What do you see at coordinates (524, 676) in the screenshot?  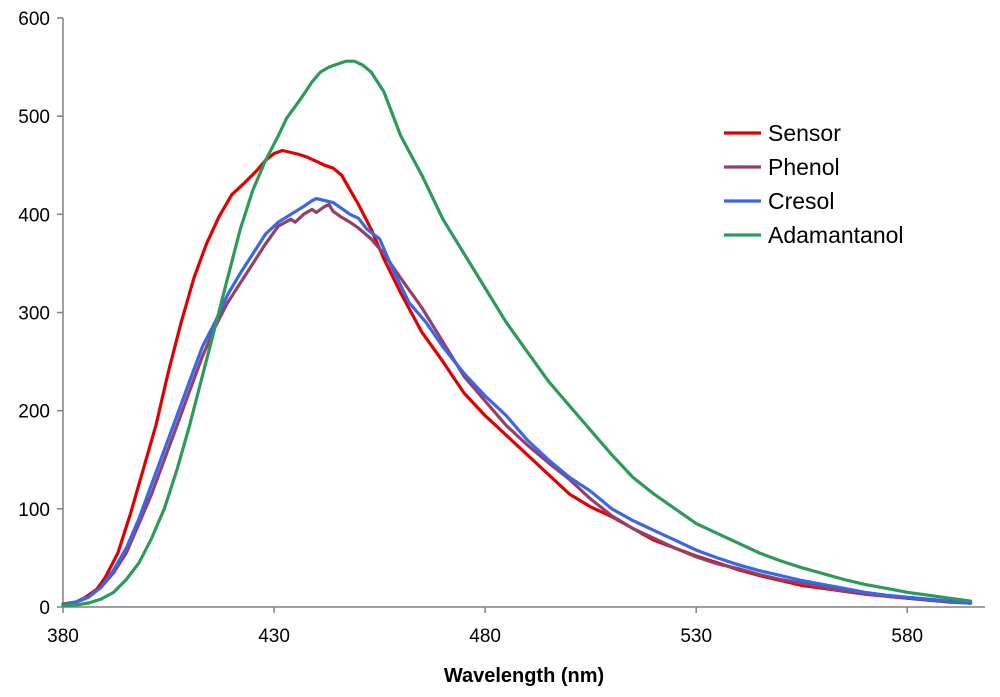 I see `x-axis-title: Wavelength (nm)` at bounding box center [524, 676].